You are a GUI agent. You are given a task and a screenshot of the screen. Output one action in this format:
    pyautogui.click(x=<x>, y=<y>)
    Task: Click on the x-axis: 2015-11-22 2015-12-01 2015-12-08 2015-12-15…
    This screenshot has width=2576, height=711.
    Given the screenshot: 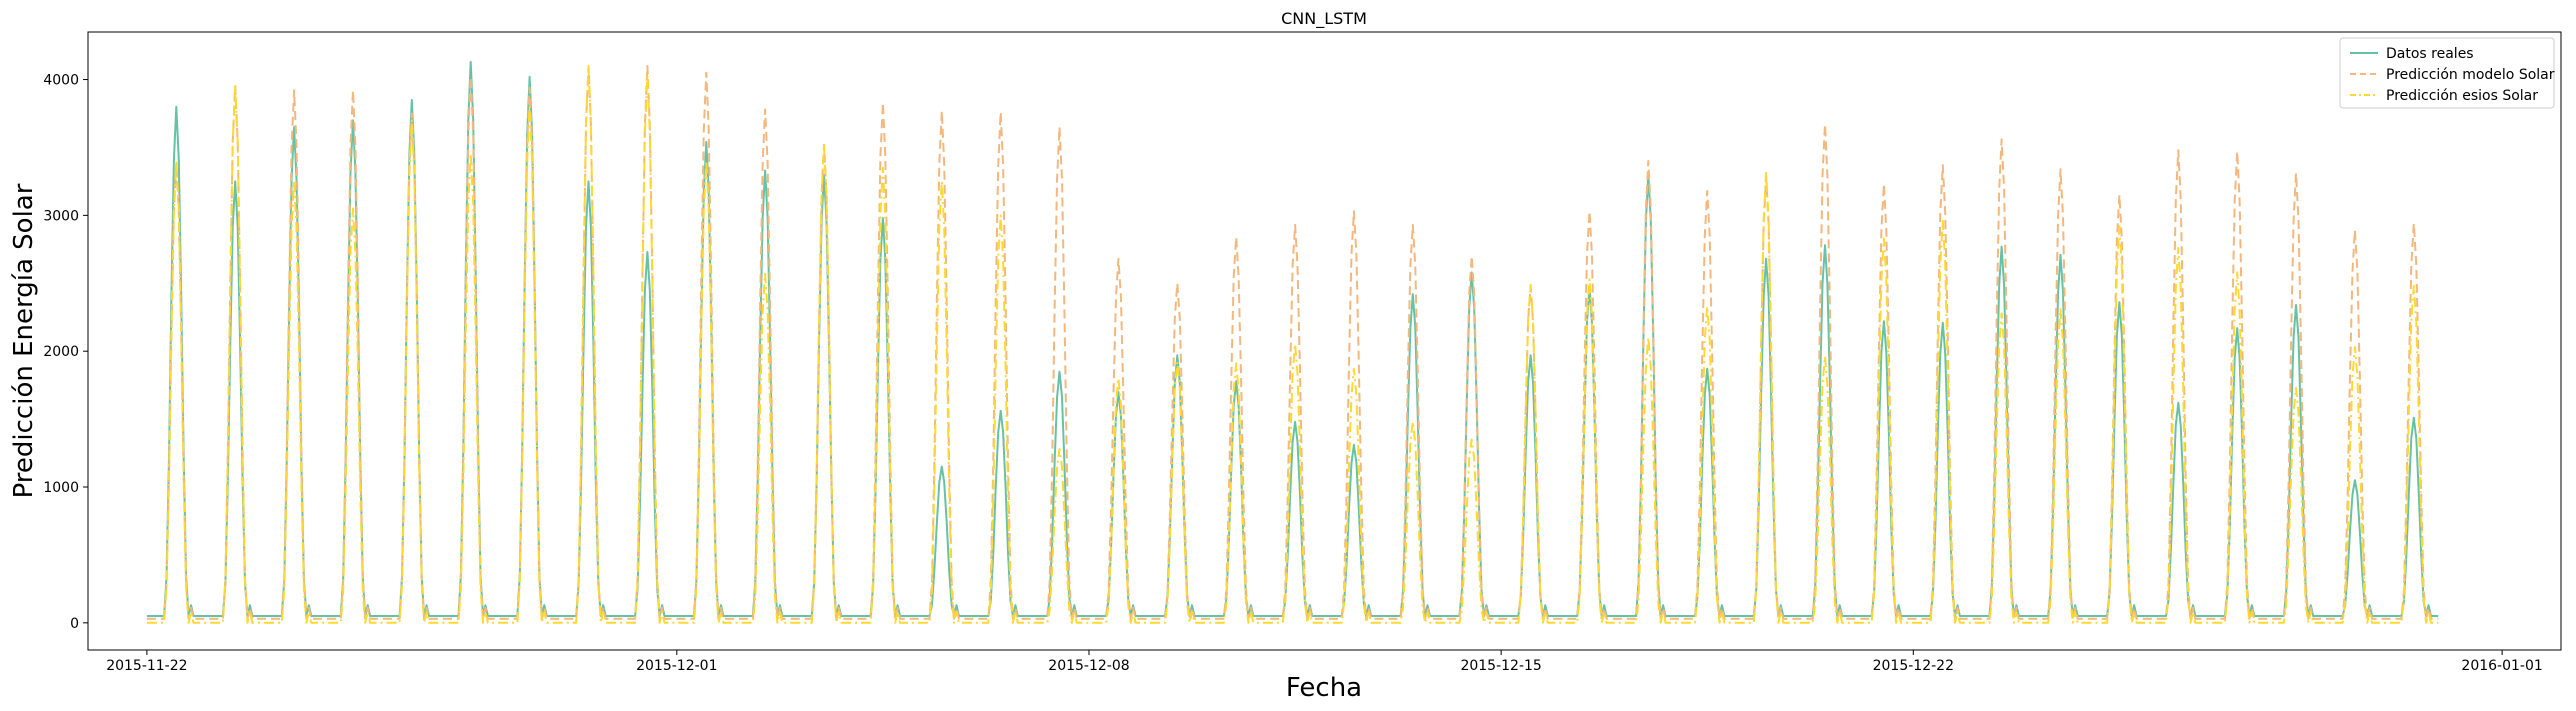 What is the action you would take?
    pyautogui.click(x=1324, y=662)
    